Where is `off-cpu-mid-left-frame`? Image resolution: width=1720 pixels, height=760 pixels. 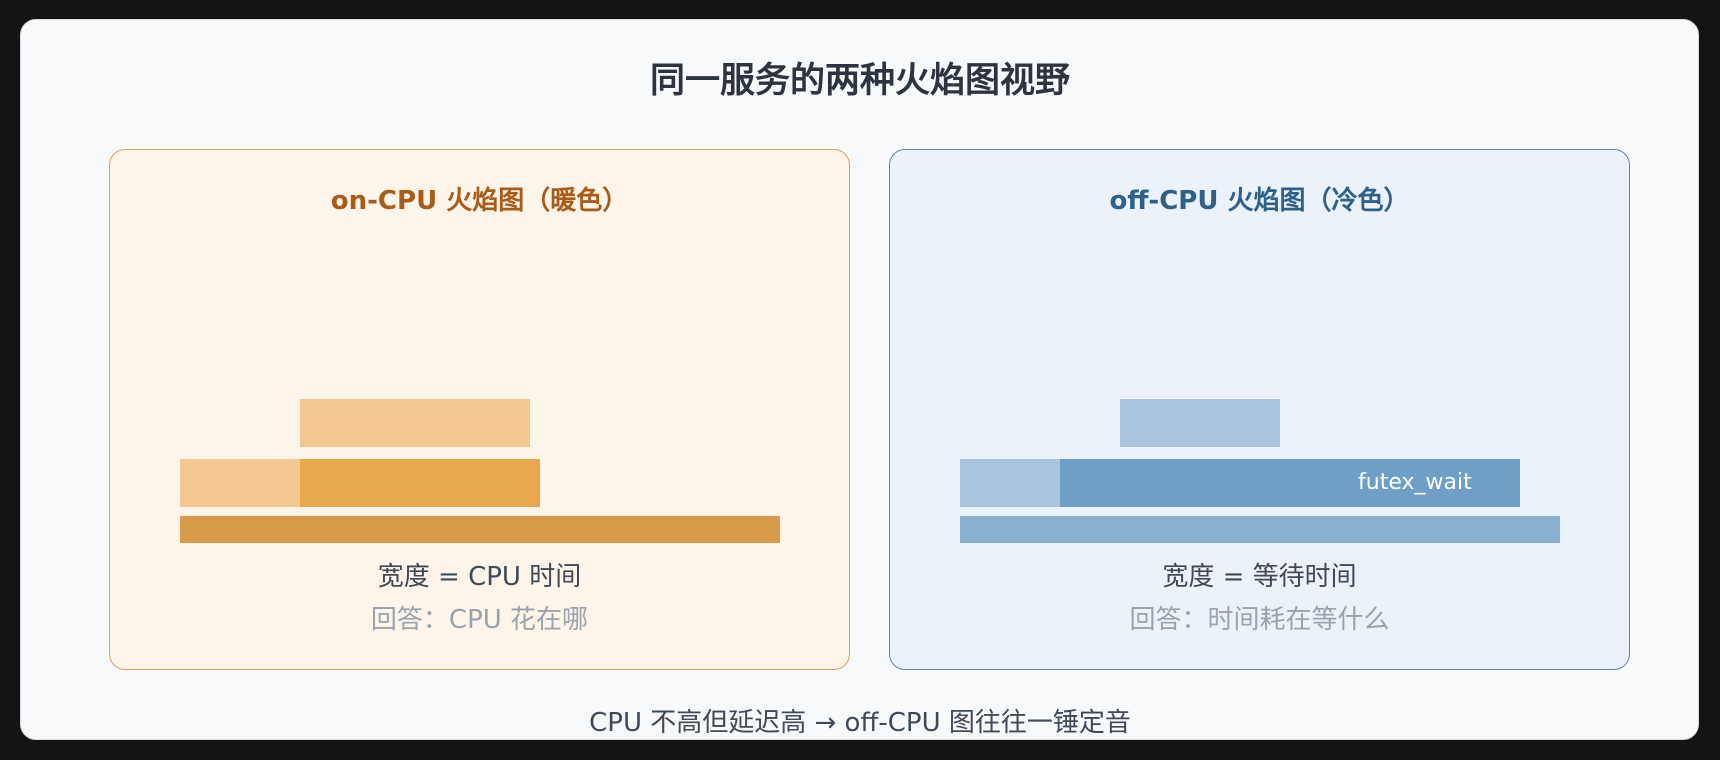
off-cpu-mid-left-frame is located at coordinates (1010, 483).